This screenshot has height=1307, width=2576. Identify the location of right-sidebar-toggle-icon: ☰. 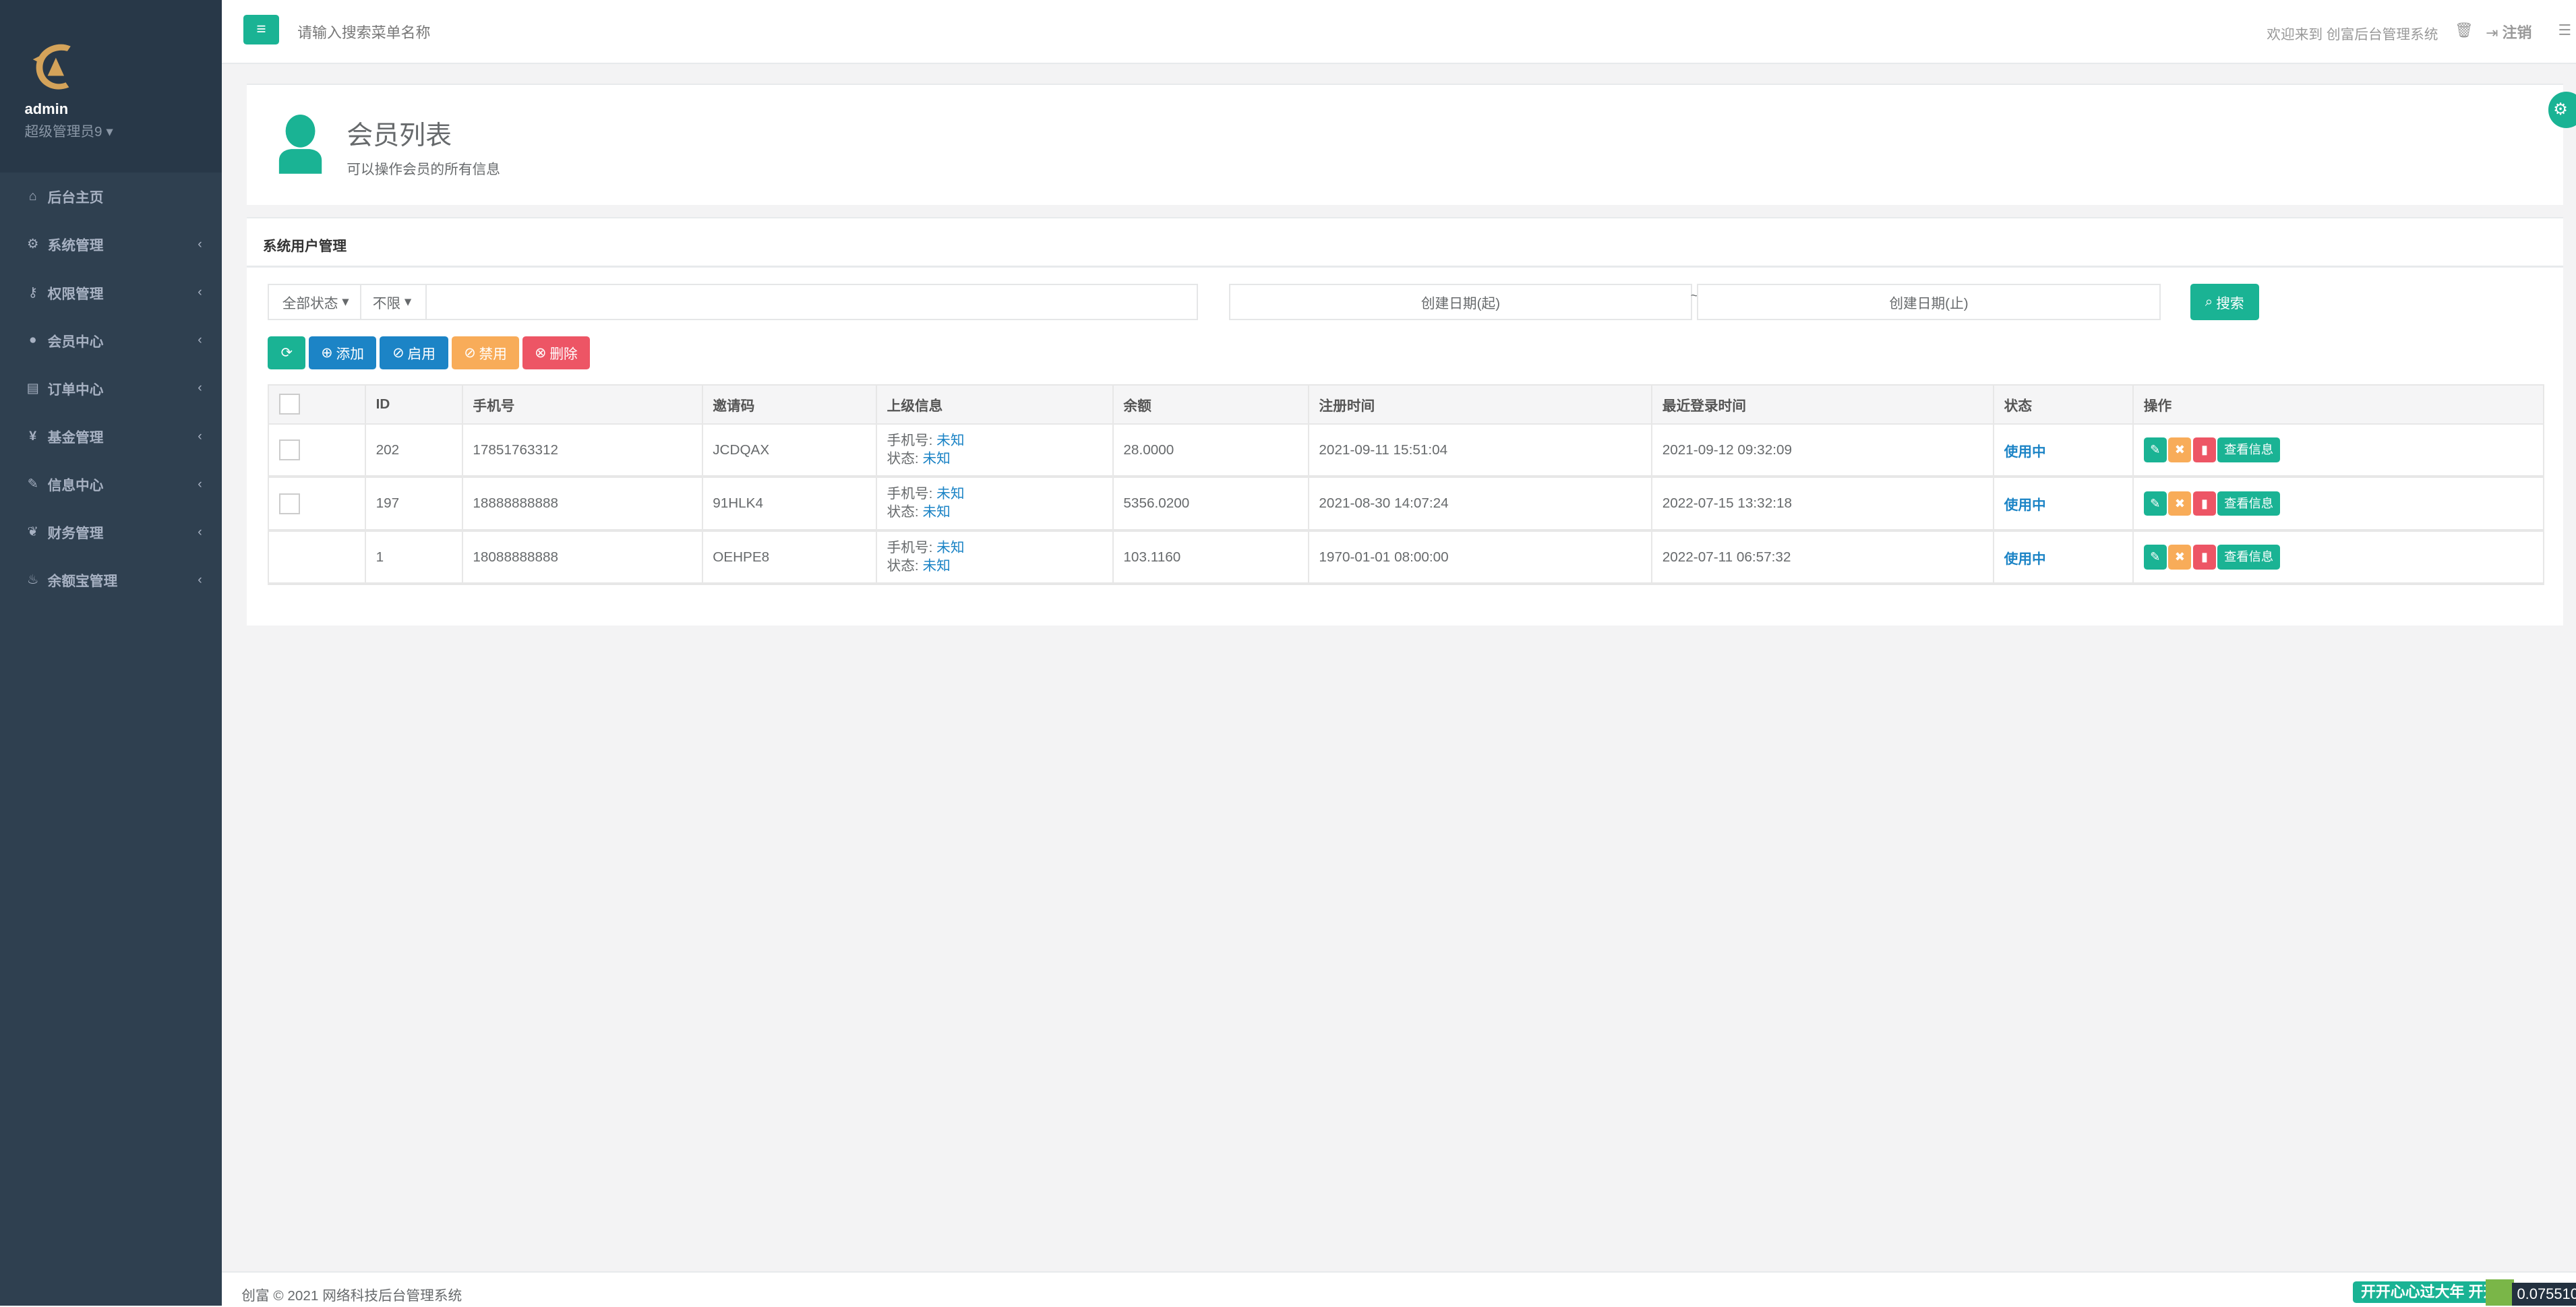
(2565, 29).